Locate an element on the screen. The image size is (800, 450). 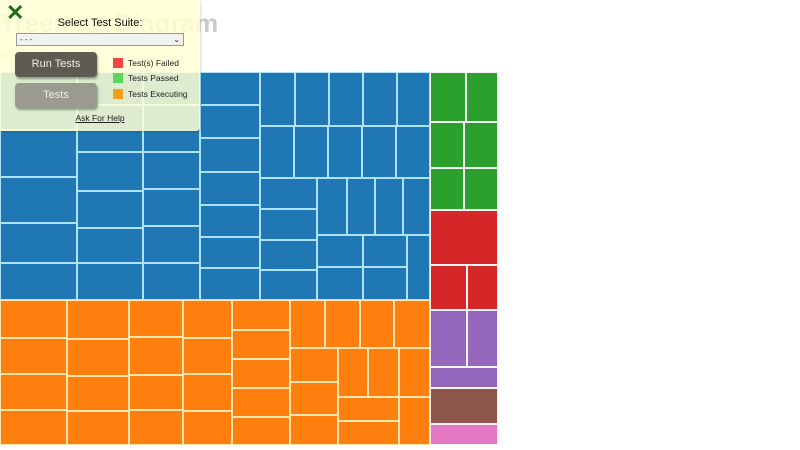
test-suite-select: - - - ⌄ is located at coordinates (100, 39).